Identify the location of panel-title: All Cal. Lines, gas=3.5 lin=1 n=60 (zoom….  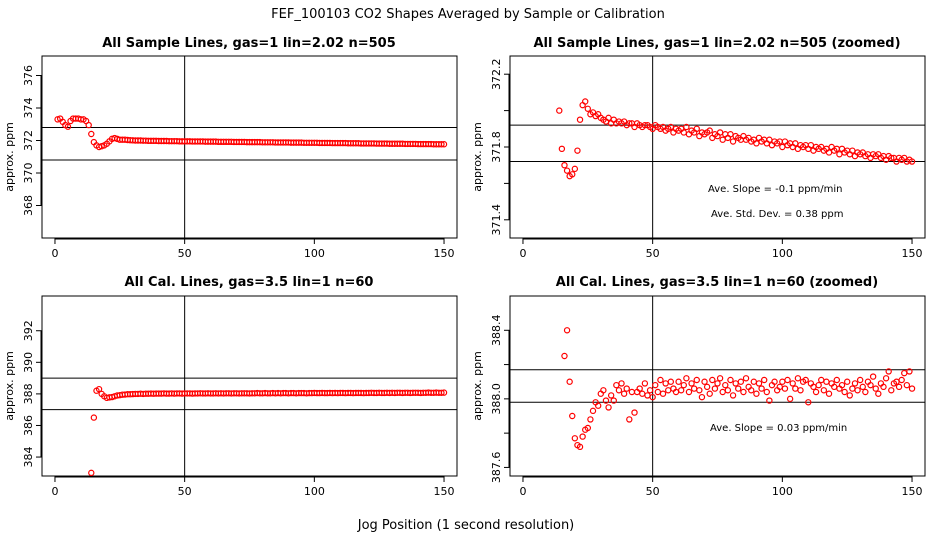
(717, 282).